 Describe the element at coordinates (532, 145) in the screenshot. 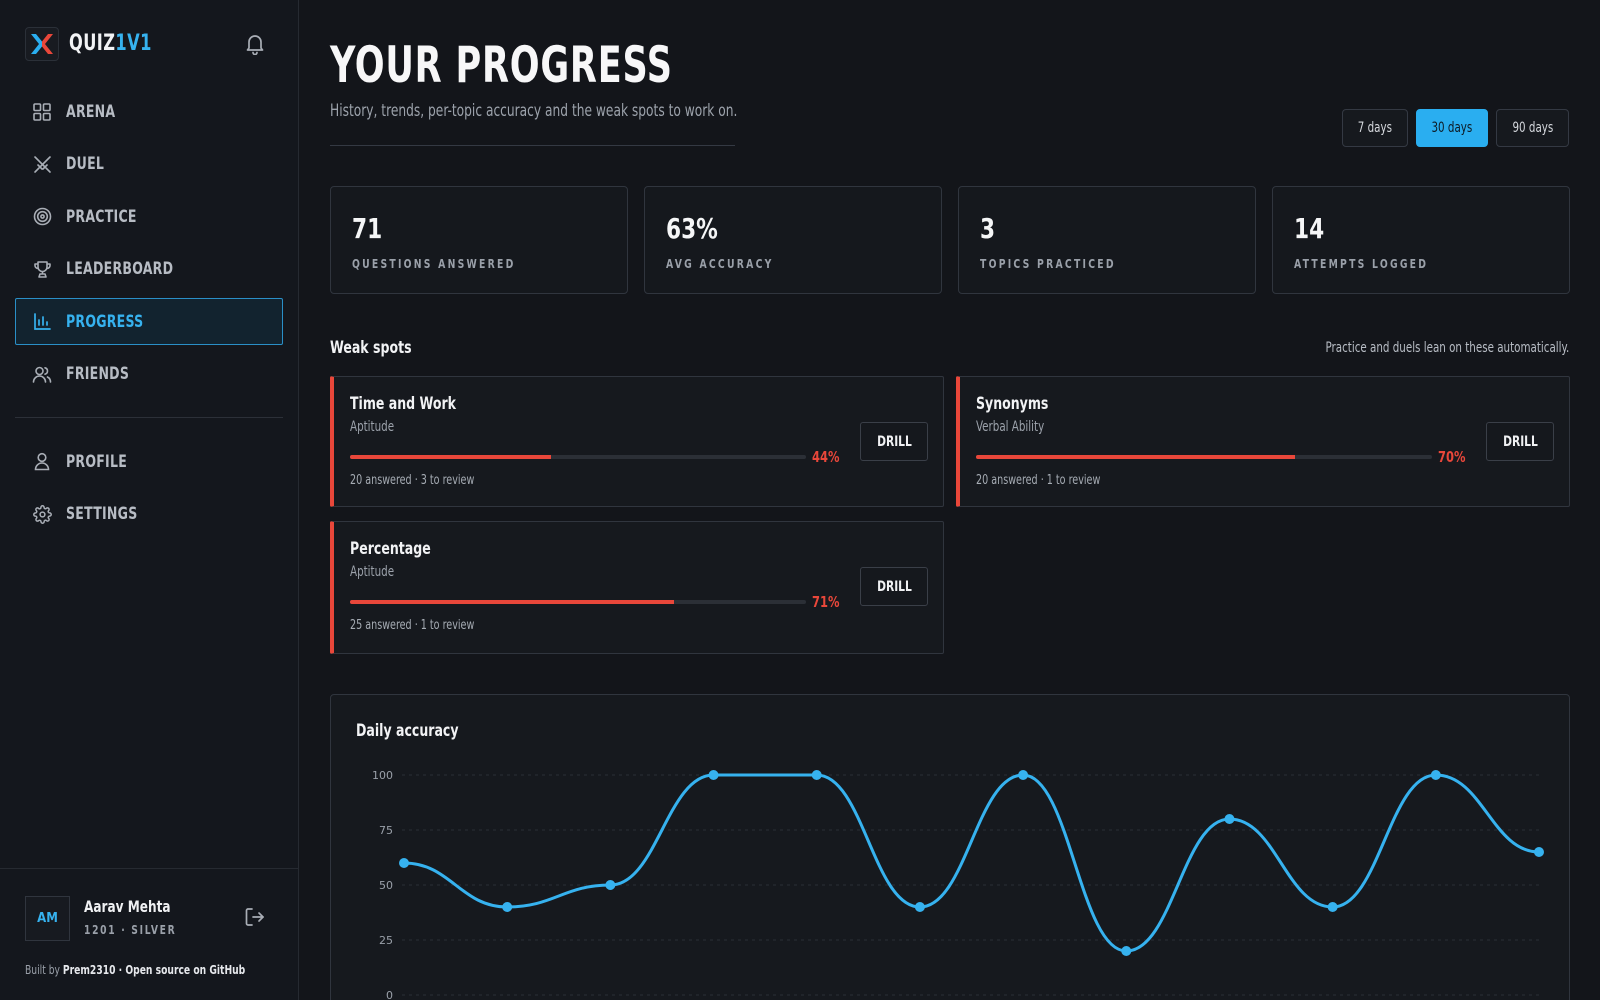

I see `title-divider` at that location.